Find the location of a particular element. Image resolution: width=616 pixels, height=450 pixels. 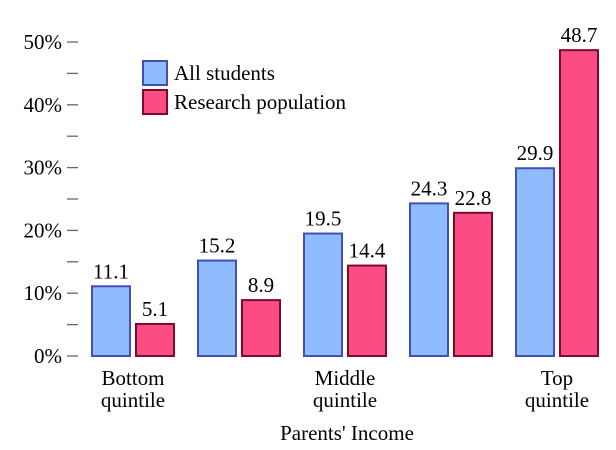

y-tick-label: 30% is located at coordinates (43, 168).